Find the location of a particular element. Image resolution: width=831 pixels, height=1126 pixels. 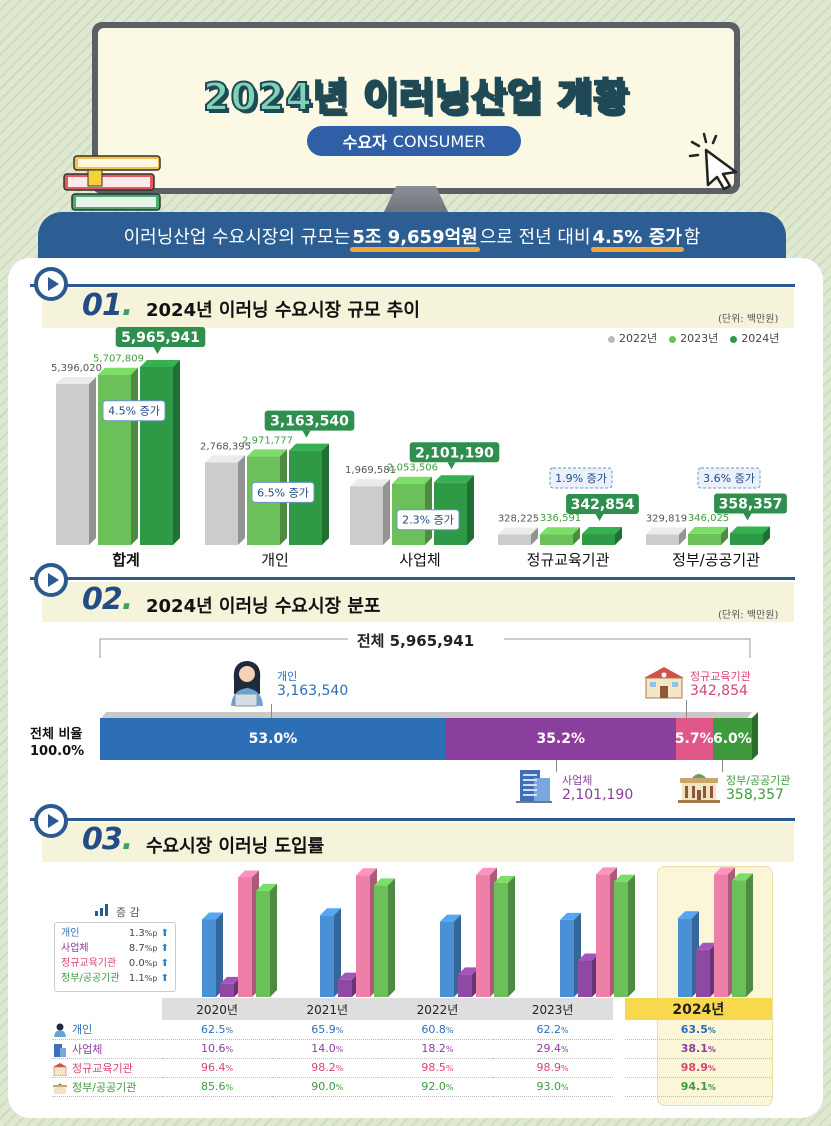

books-icon is located at coordinates (112, 183).